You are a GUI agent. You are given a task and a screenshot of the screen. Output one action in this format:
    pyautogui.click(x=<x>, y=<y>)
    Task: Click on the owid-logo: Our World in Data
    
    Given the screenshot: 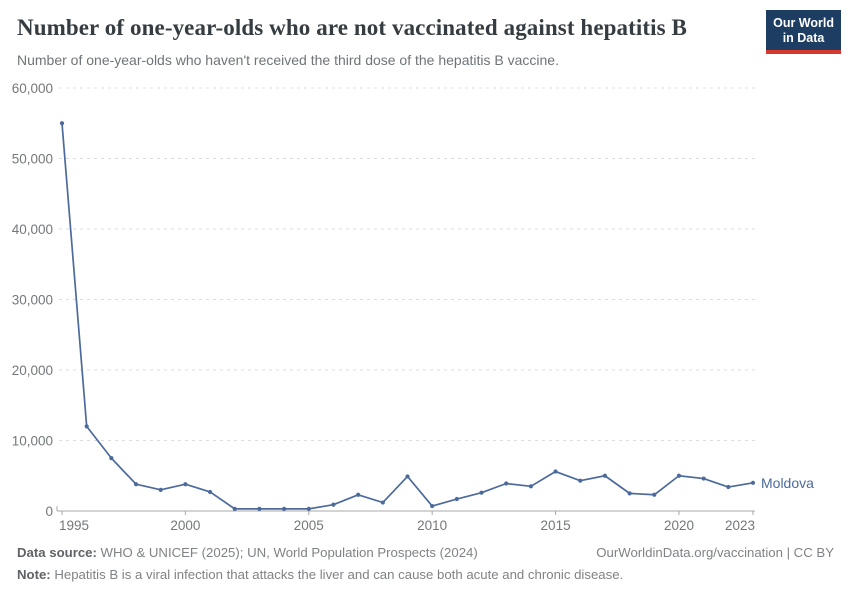 What is the action you would take?
    pyautogui.click(x=803, y=32)
    